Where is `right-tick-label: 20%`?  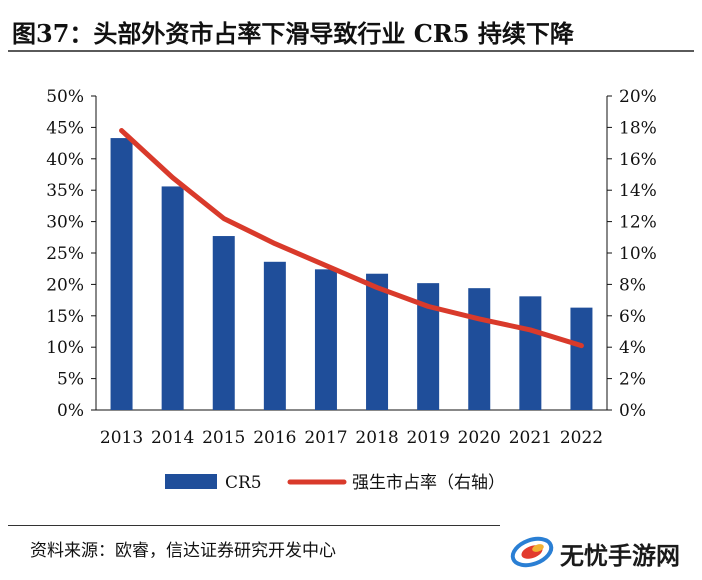
right-tick-label: 20% is located at coordinates (638, 97).